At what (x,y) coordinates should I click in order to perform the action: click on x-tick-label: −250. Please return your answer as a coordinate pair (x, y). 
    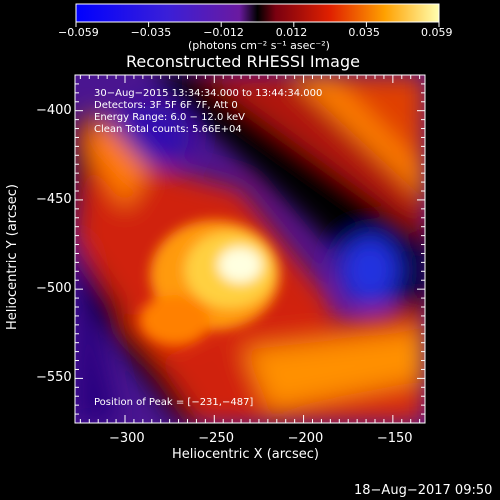
    Looking at the image, I should click on (216, 438).